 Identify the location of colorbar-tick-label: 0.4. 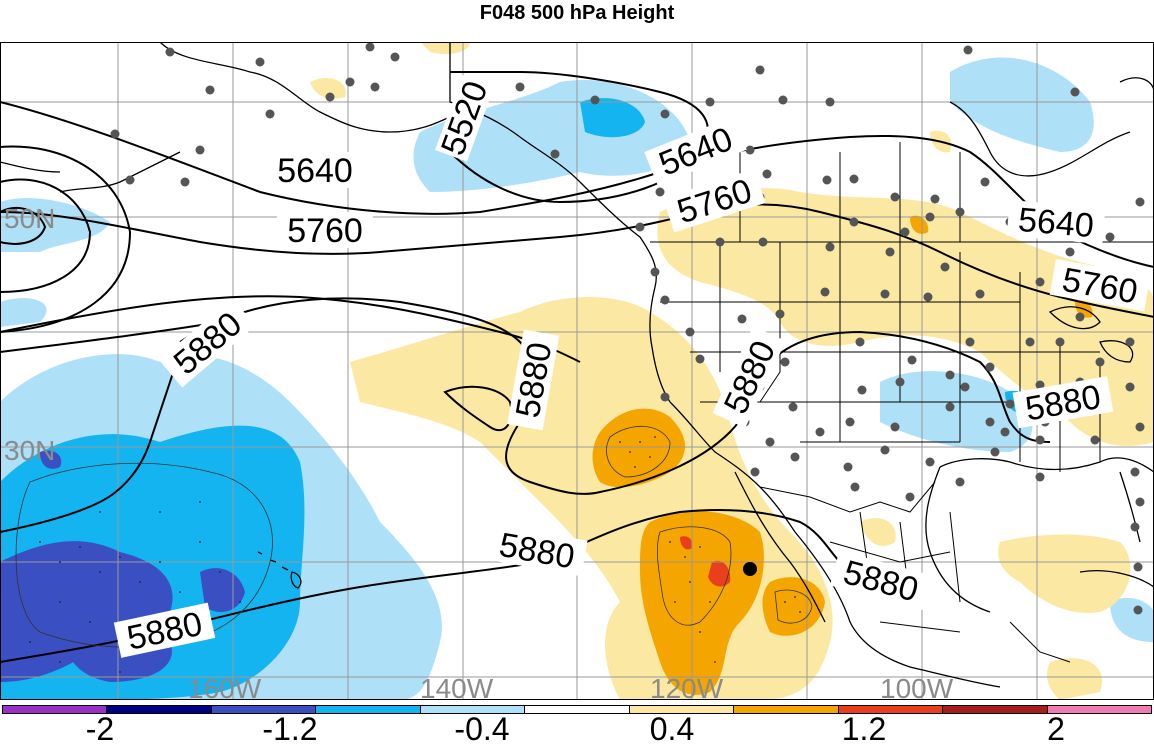
(672, 729).